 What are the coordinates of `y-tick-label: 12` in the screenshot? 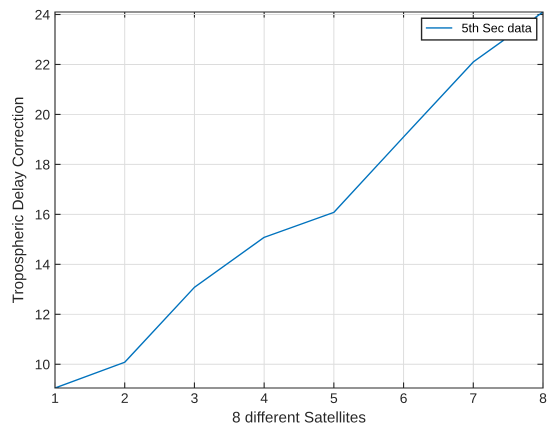 It's located at (43, 315).